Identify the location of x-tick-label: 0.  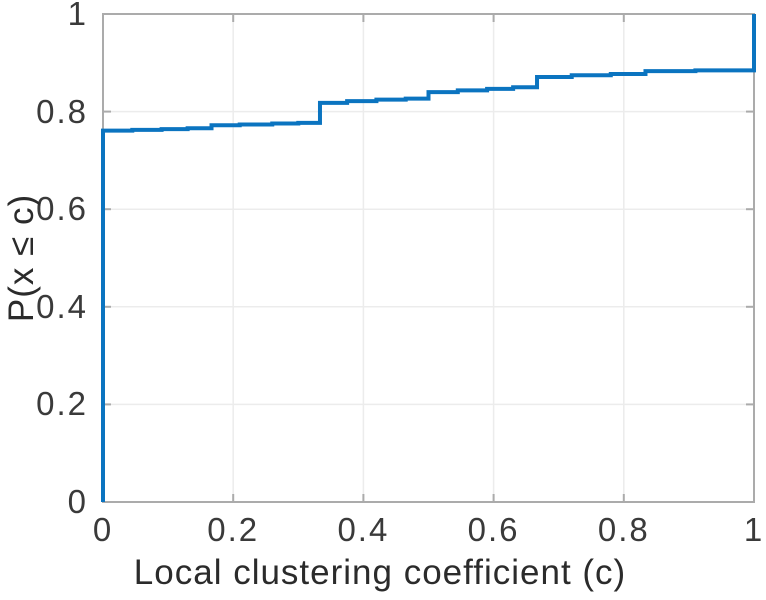
(103, 529).